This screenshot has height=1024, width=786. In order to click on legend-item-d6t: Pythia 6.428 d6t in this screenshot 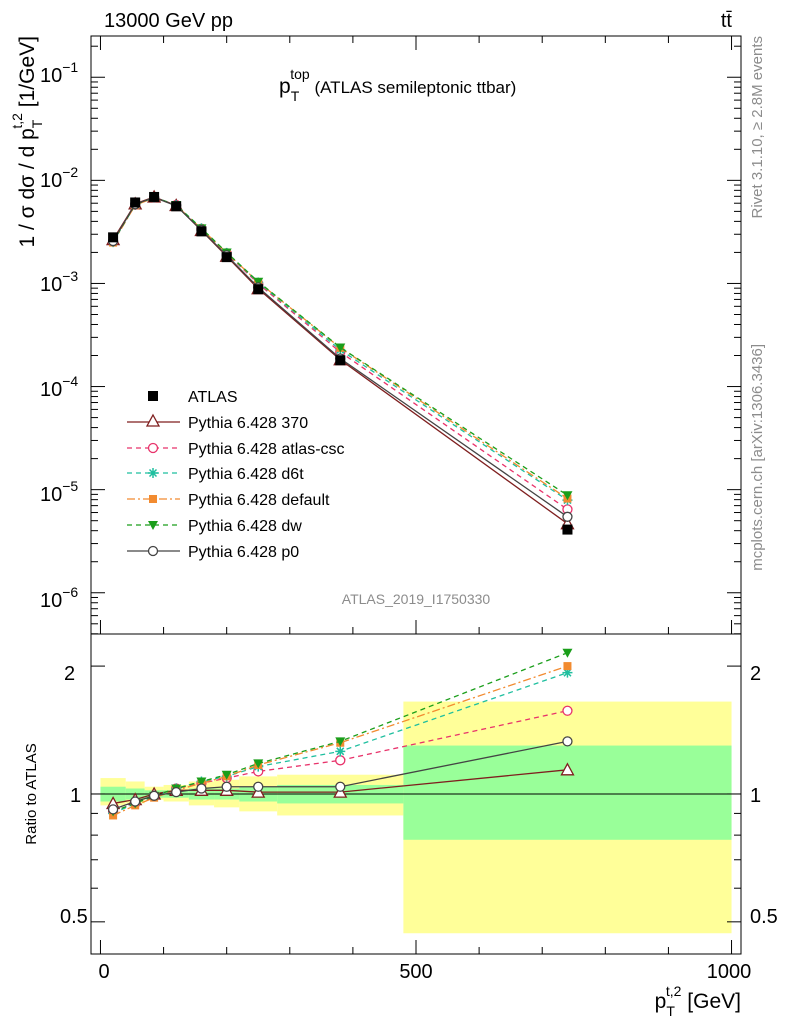, I will do `click(215, 474)`.